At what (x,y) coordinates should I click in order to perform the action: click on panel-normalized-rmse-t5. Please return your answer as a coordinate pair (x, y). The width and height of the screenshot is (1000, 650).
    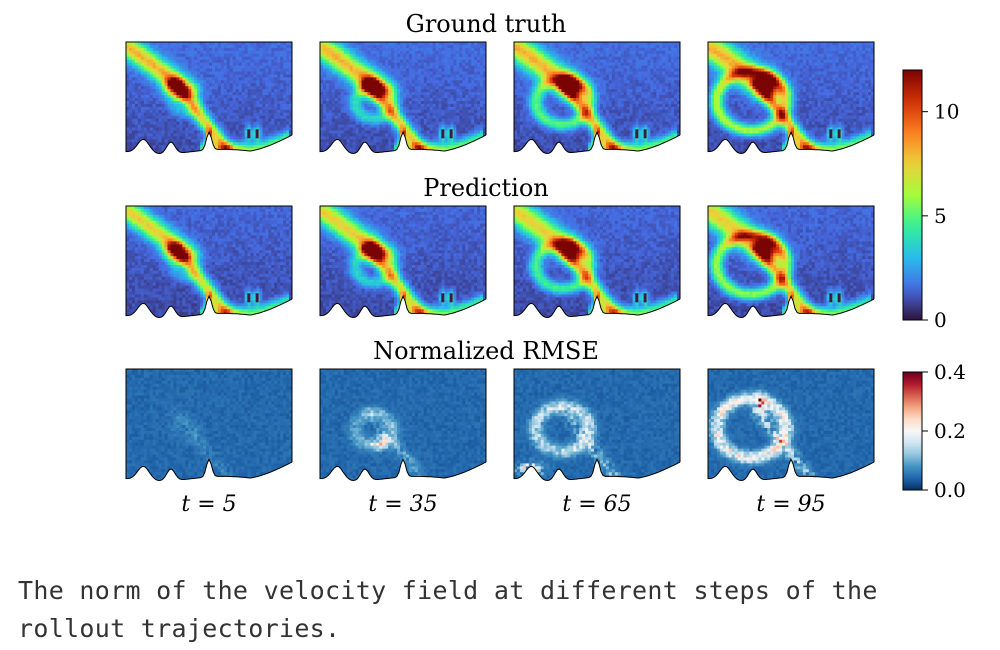
    Looking at the image, I should click on (209, 425).